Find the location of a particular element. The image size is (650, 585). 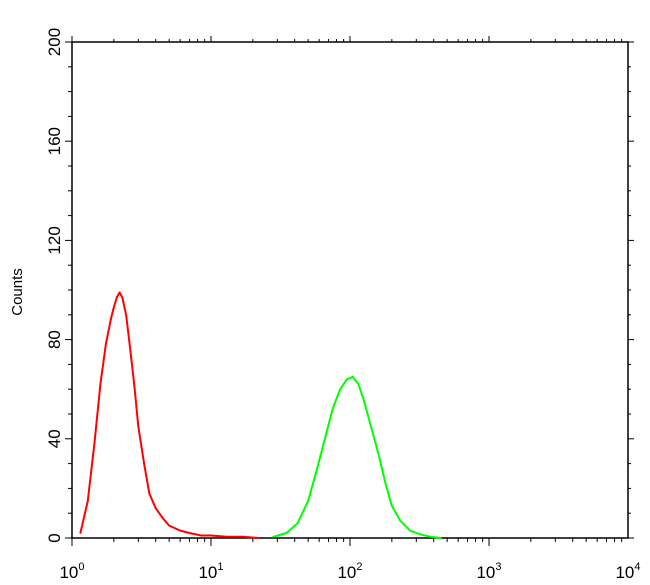

x-tick-label: 10² is located at coordinates (349, 571).